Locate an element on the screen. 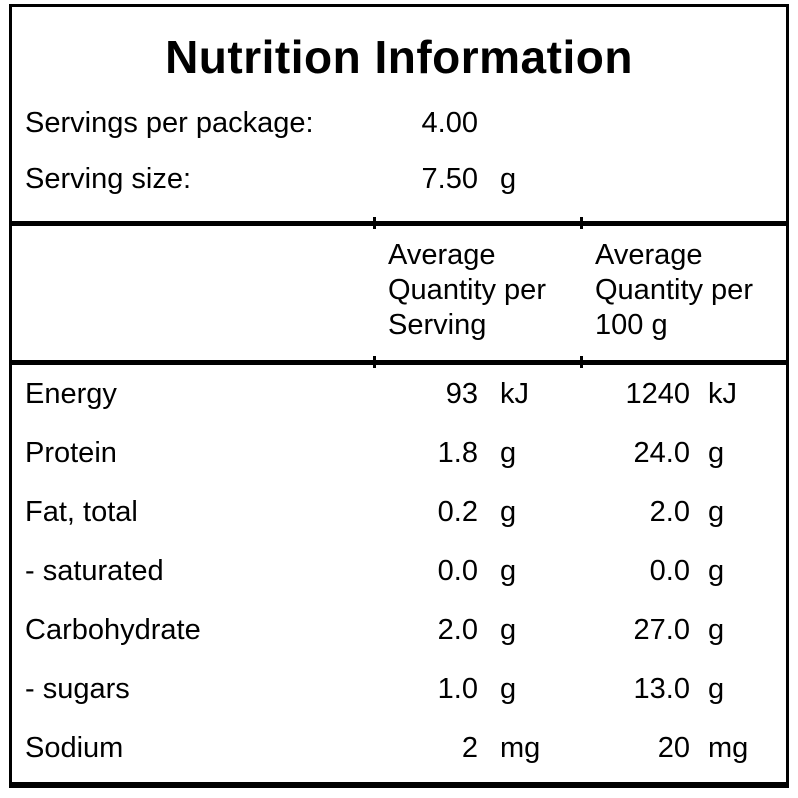 The height and width of the screenshot is (798, 798). nutrient-row-saturated: - saturated 0.0 g 0.0 g is located at coordinates (399, 571).